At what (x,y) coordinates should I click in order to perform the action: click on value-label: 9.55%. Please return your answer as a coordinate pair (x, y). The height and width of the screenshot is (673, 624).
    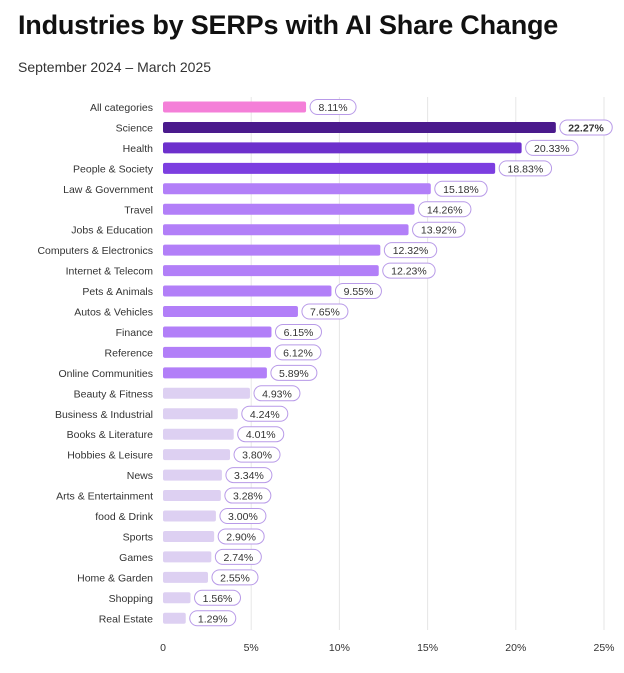
    Looking at the image, I should click on (359, 292).